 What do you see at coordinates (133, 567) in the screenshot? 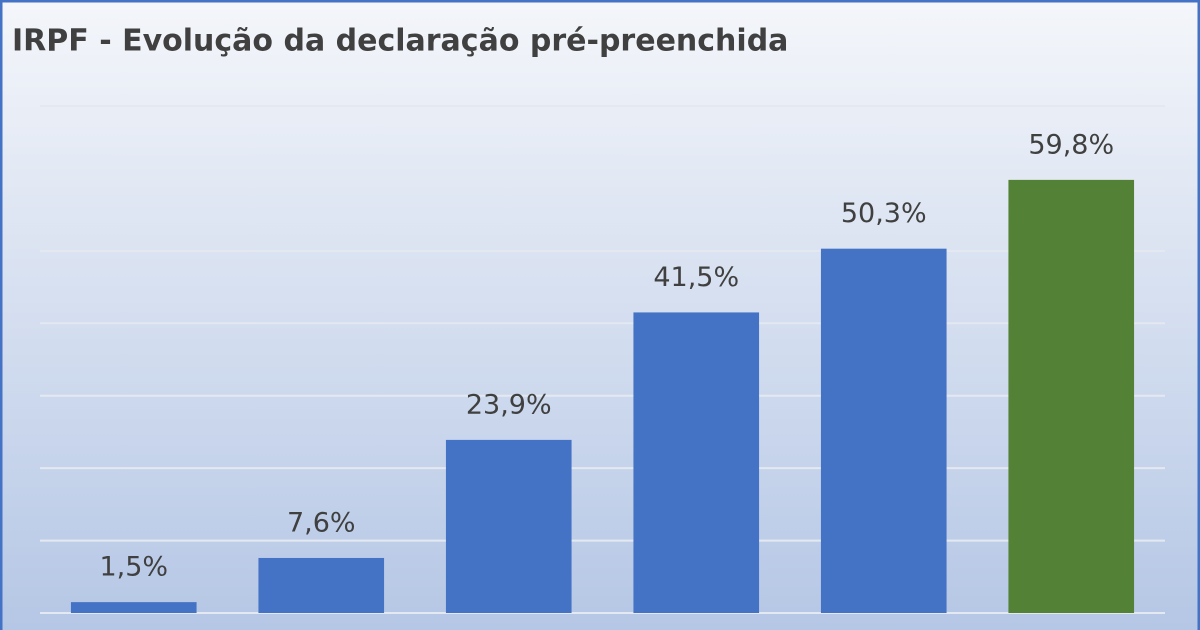
I see `value-label: 1,5%` at bounding box center [133, 567].